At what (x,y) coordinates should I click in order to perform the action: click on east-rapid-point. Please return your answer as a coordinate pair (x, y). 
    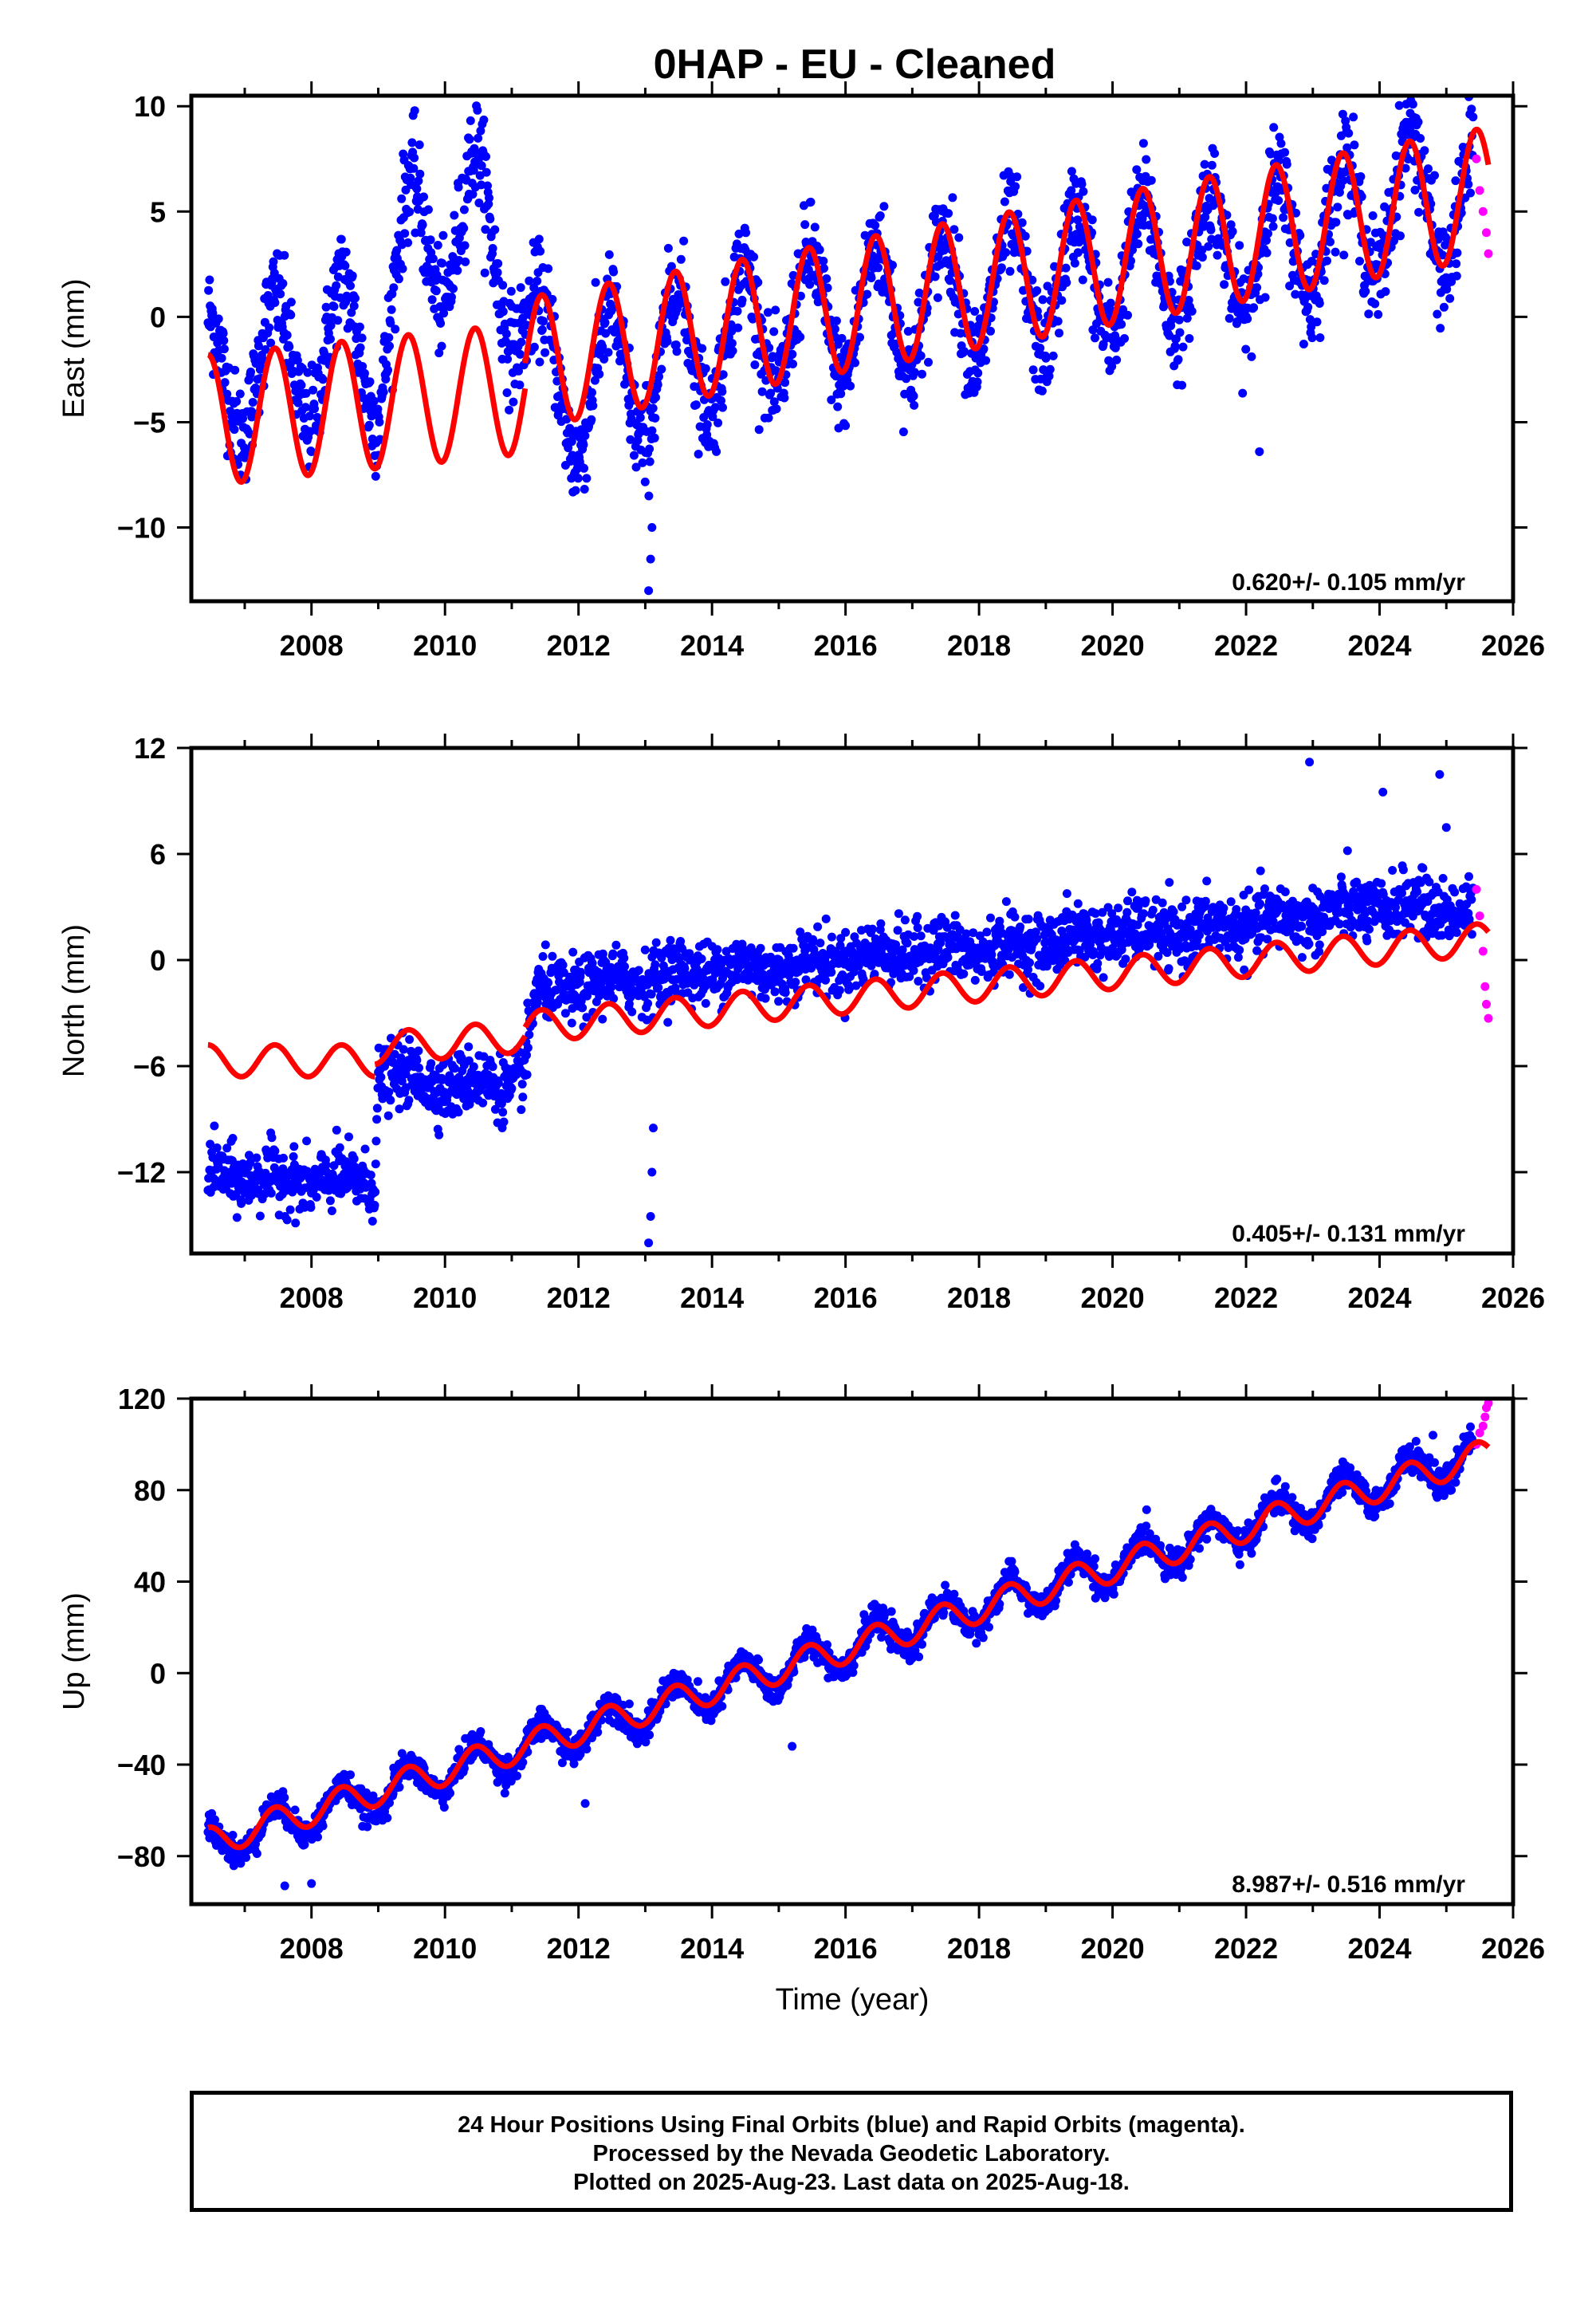
    Looking at the image, I should click on (1488, 254).